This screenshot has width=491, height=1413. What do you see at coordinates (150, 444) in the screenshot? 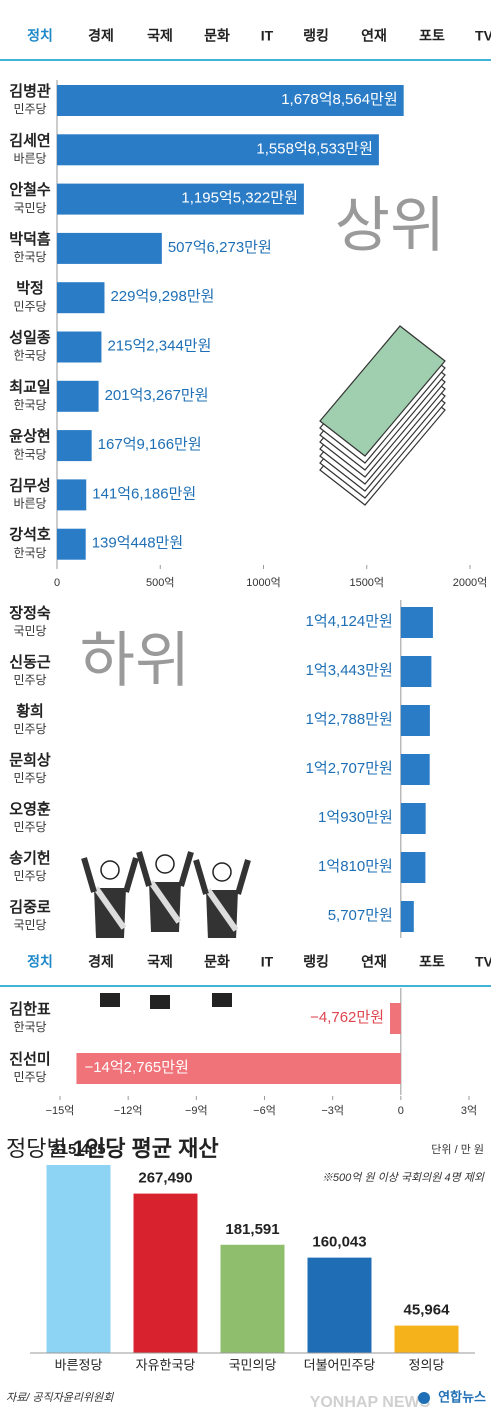
I see `value-label: 167억9,166만원` at bounding box center [150, 444].